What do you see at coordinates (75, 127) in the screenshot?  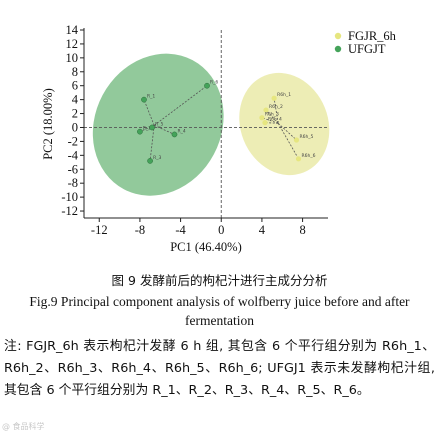 I see `y-tick-label: 0` at bounding box center [75, 127].